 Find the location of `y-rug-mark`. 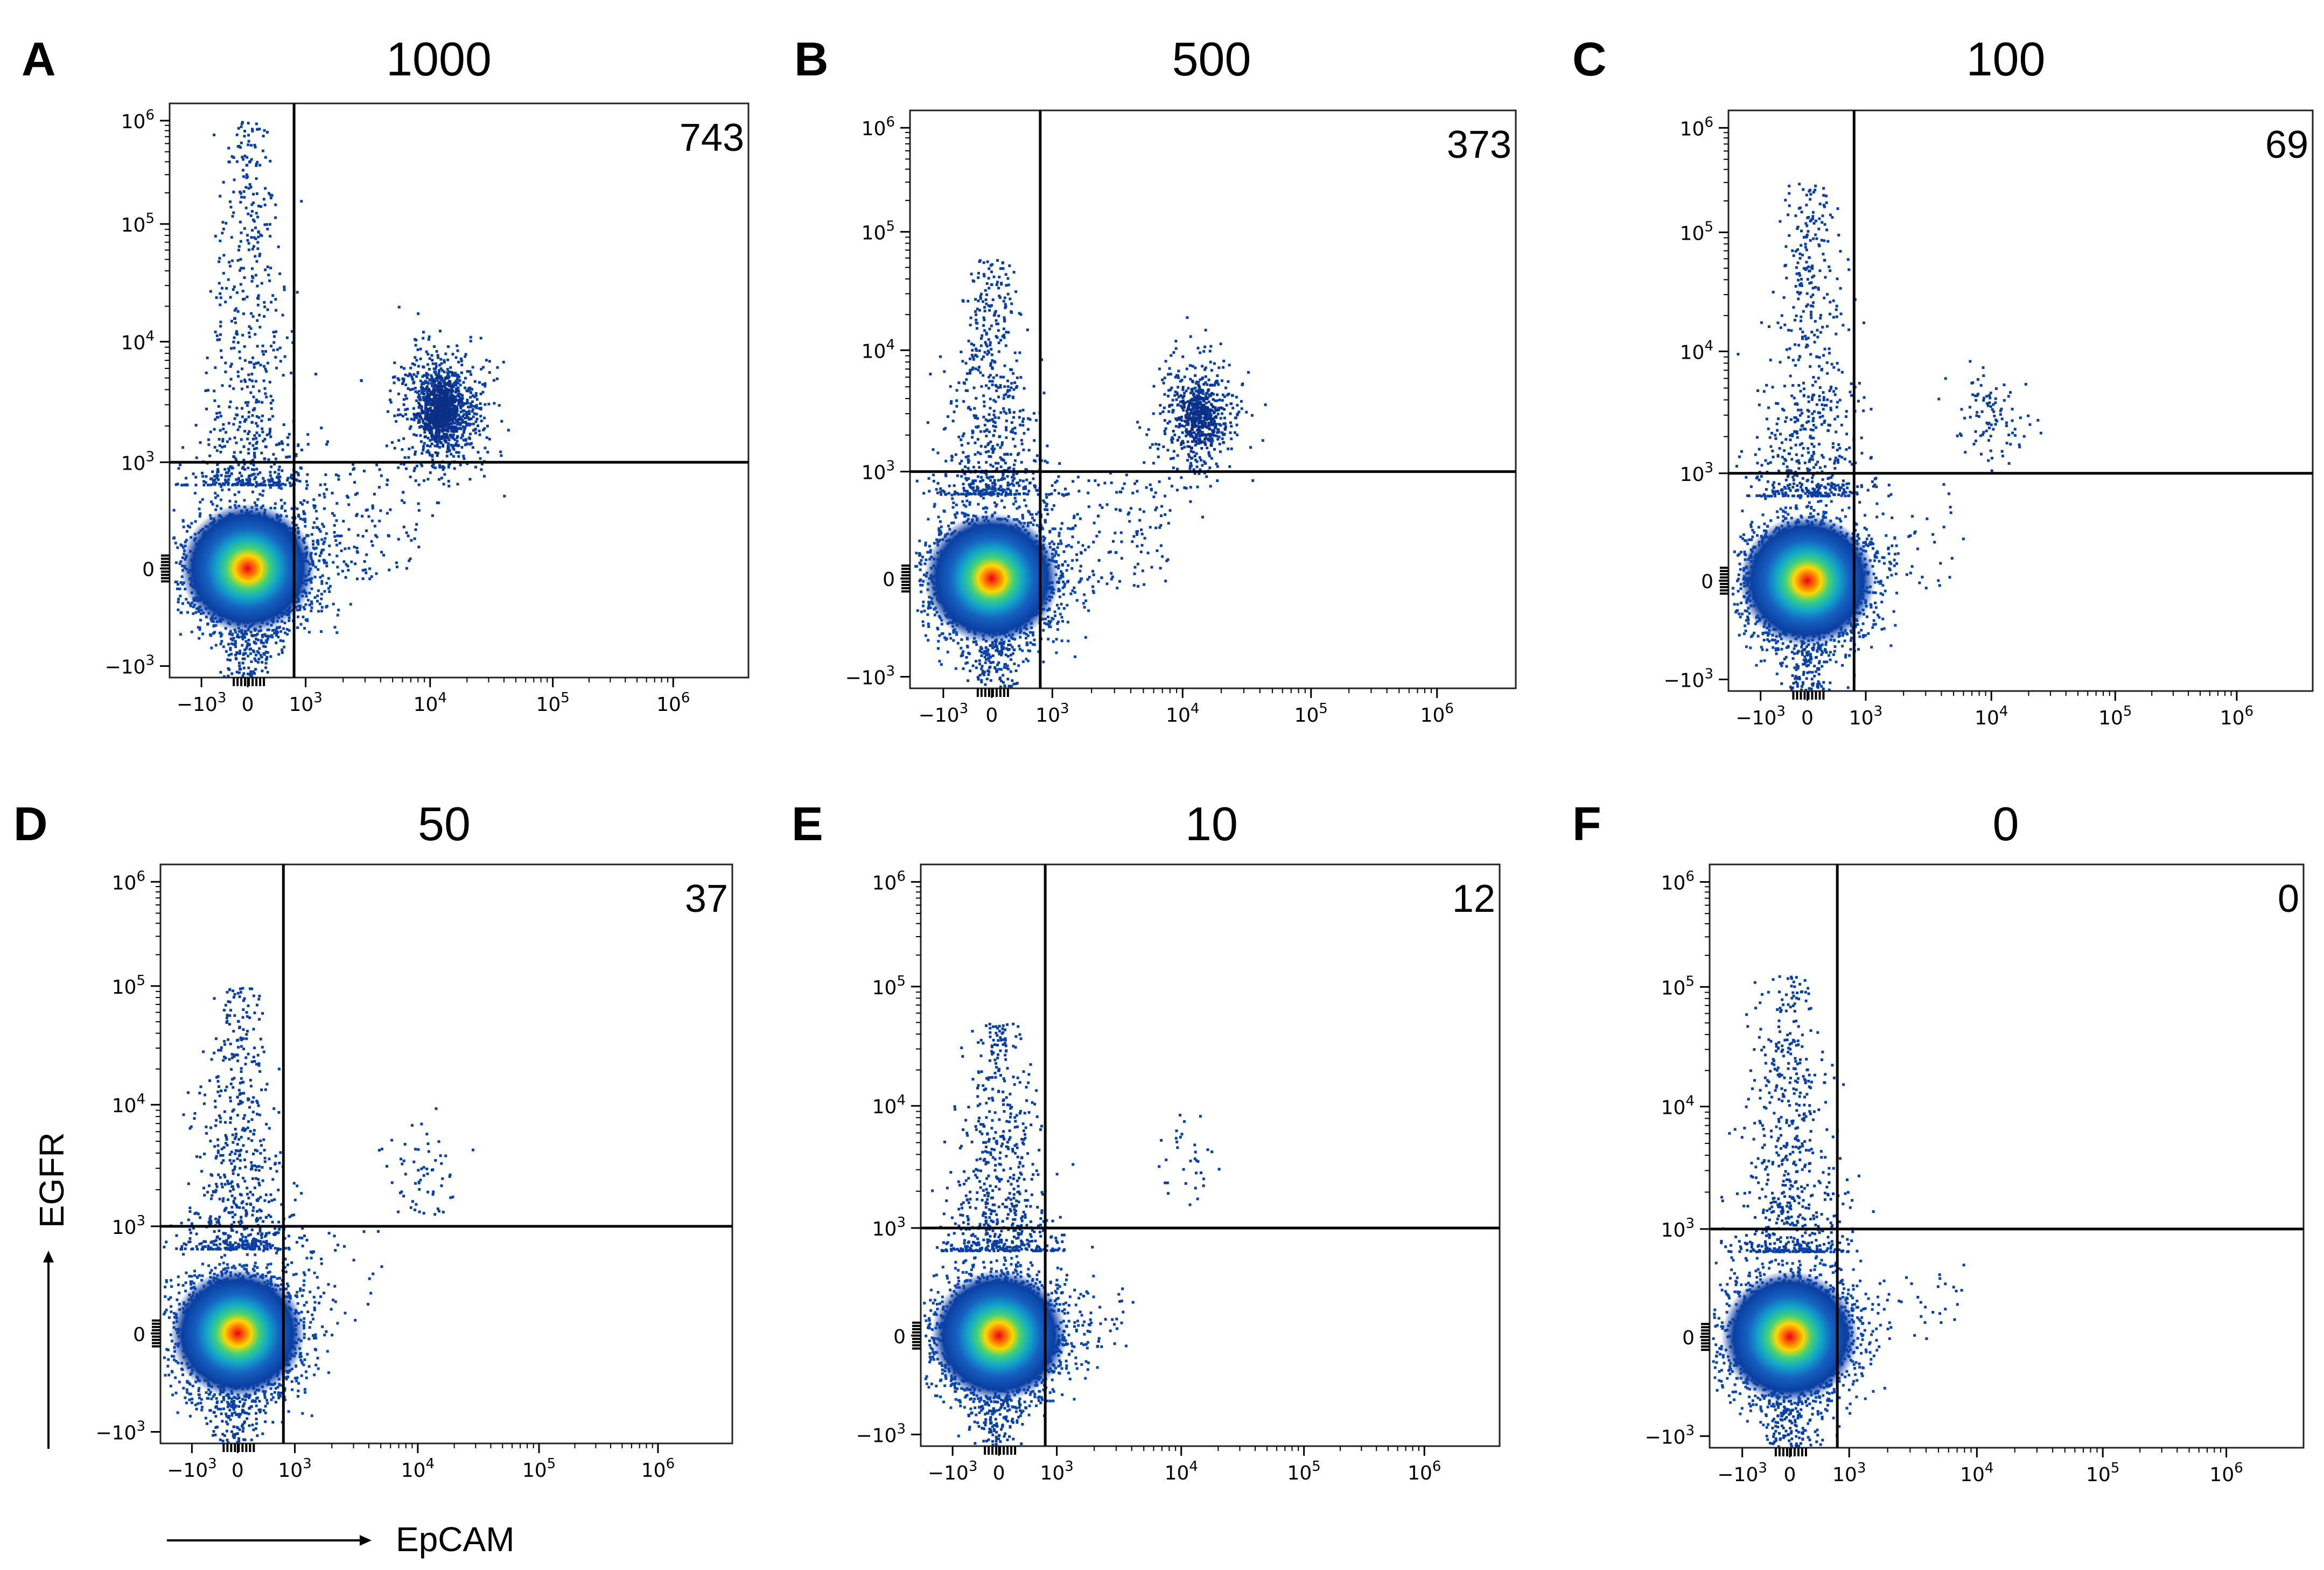

y-rug-mark is located at coordinates (165, 555).